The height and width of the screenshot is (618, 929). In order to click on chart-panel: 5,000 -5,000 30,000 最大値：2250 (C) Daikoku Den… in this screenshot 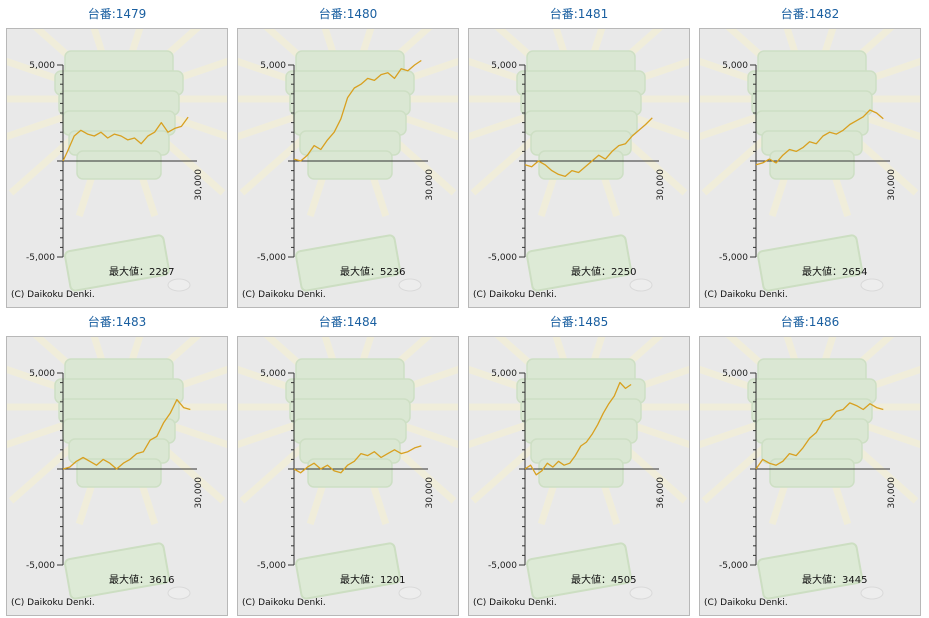, I will do `click(579, 168)`.